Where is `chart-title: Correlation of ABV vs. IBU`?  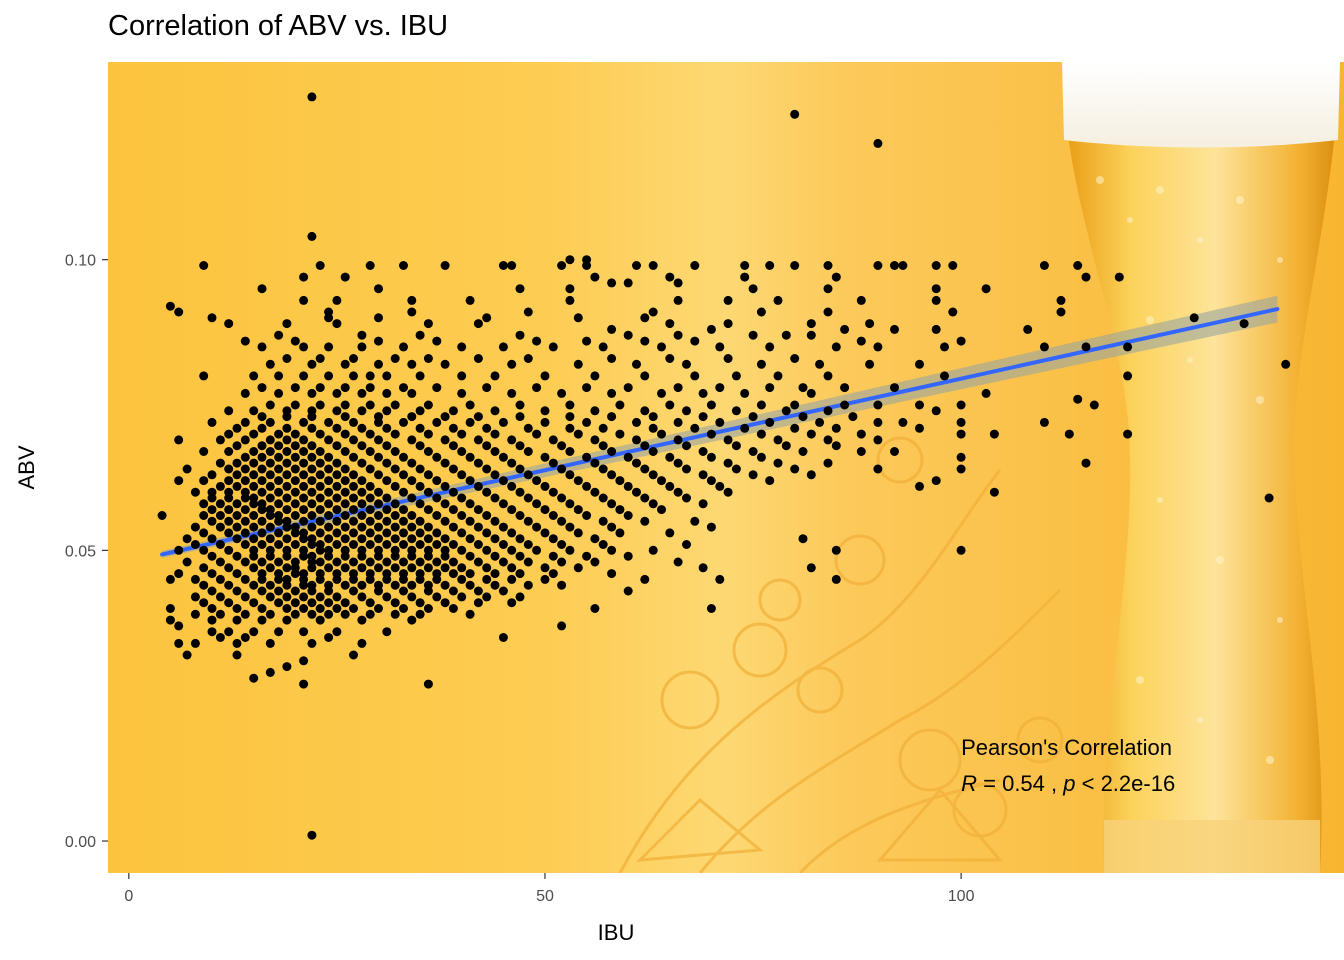 chart-title: Correlation of ABV vs. IBU is located at coordinates (278, 26).